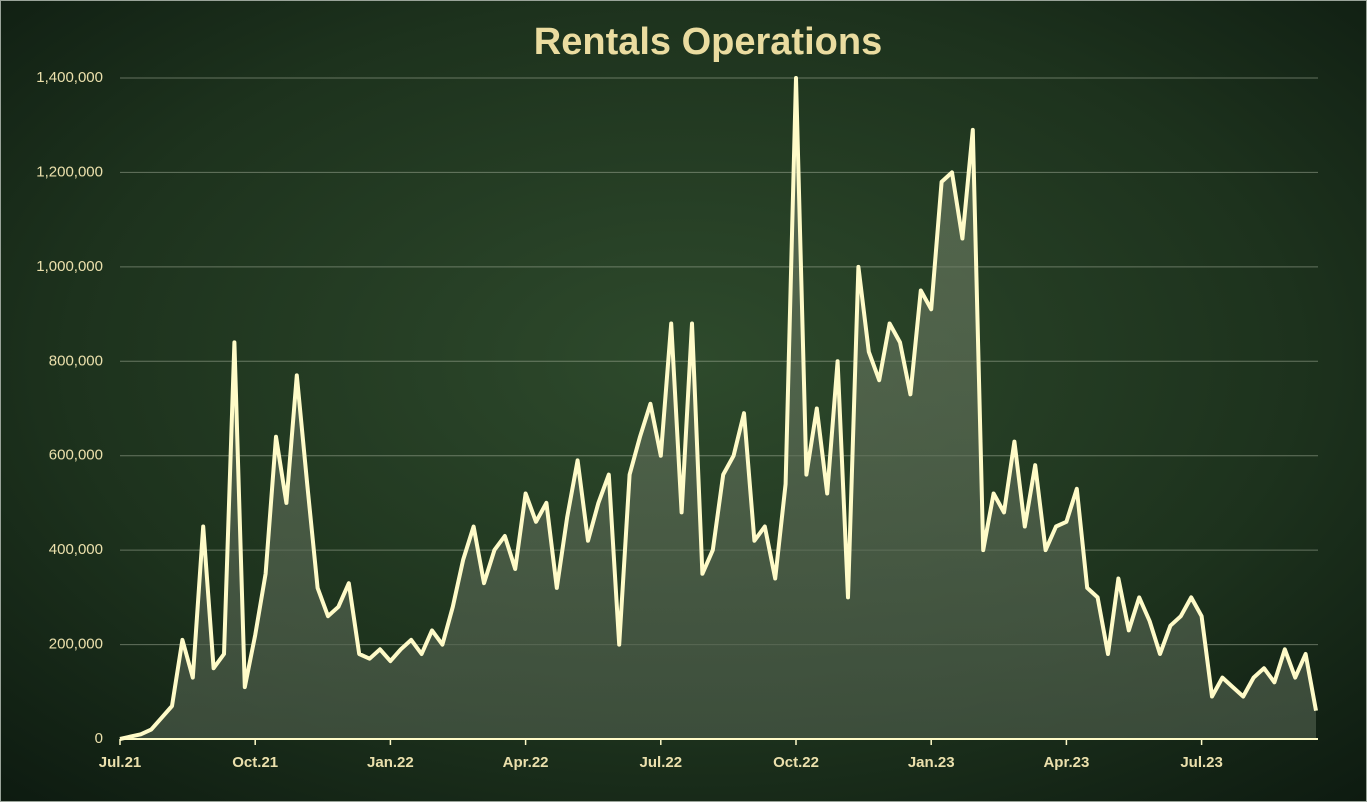 The height and width of the screenshot is (802, 1367). I want to click on y-tick-label: 1,200,000, so click(69, 171).